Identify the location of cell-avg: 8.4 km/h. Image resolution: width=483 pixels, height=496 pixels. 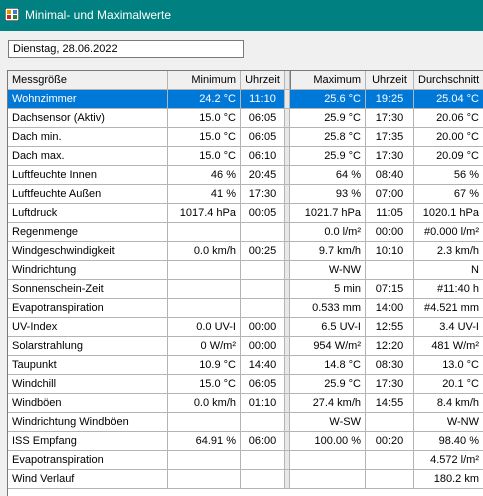
(448, 403).